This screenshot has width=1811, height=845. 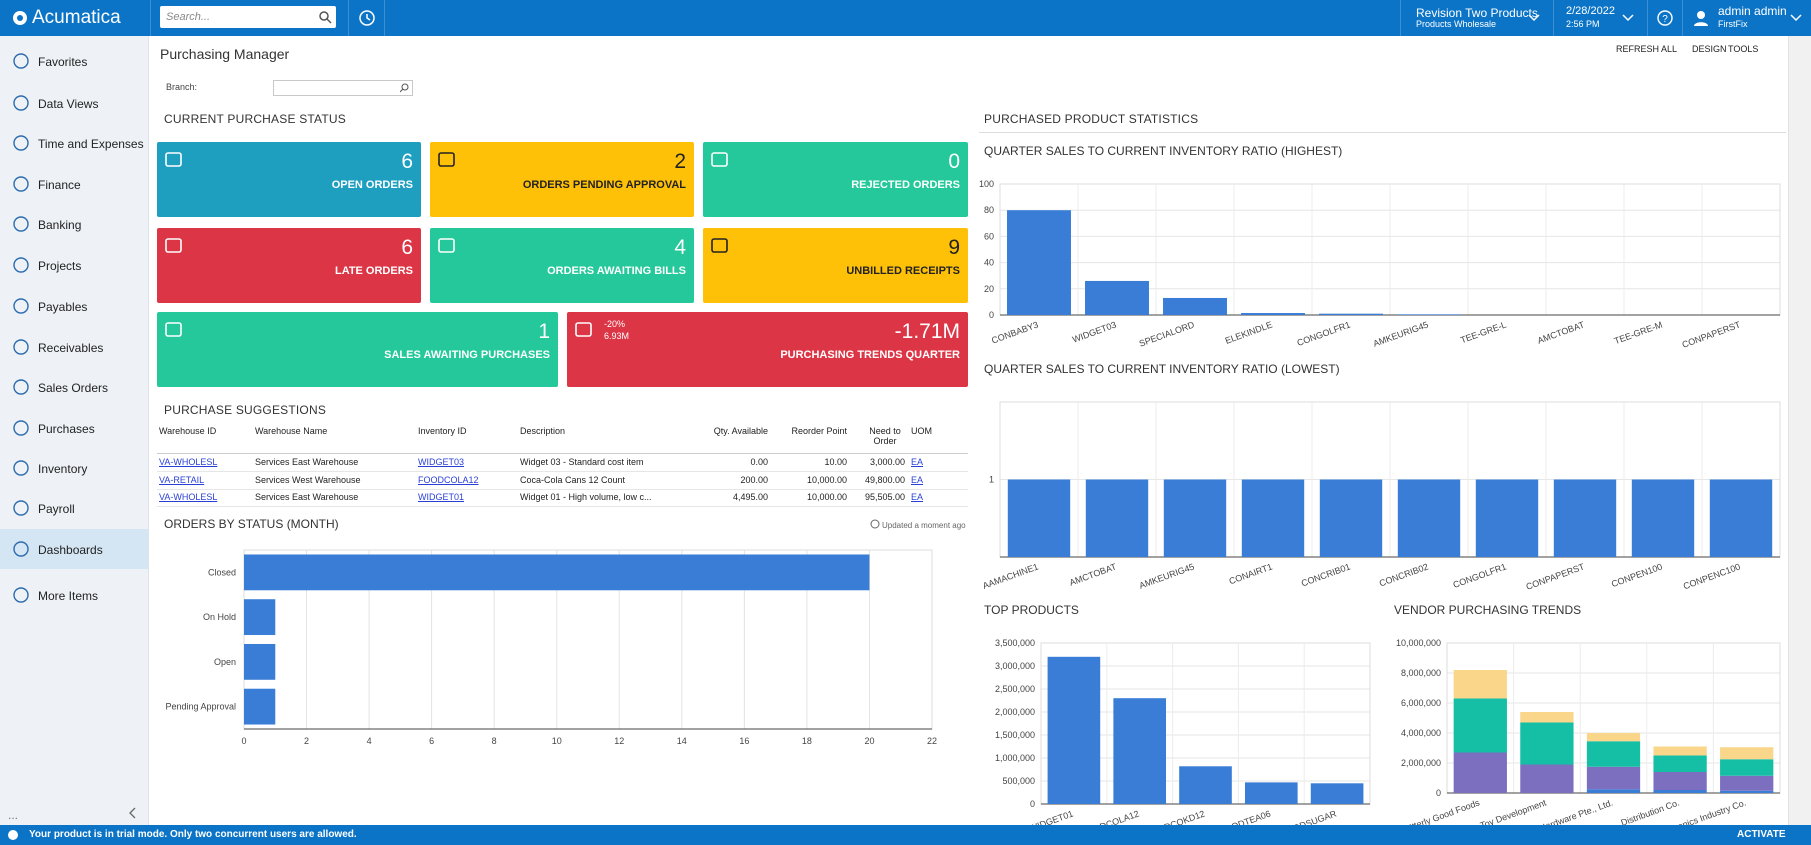 What do you see at coordinates (1093, 574) in the screenshot?
I see `x-tick-label: AMCTOBAT` at bounding box center [1093, 574].